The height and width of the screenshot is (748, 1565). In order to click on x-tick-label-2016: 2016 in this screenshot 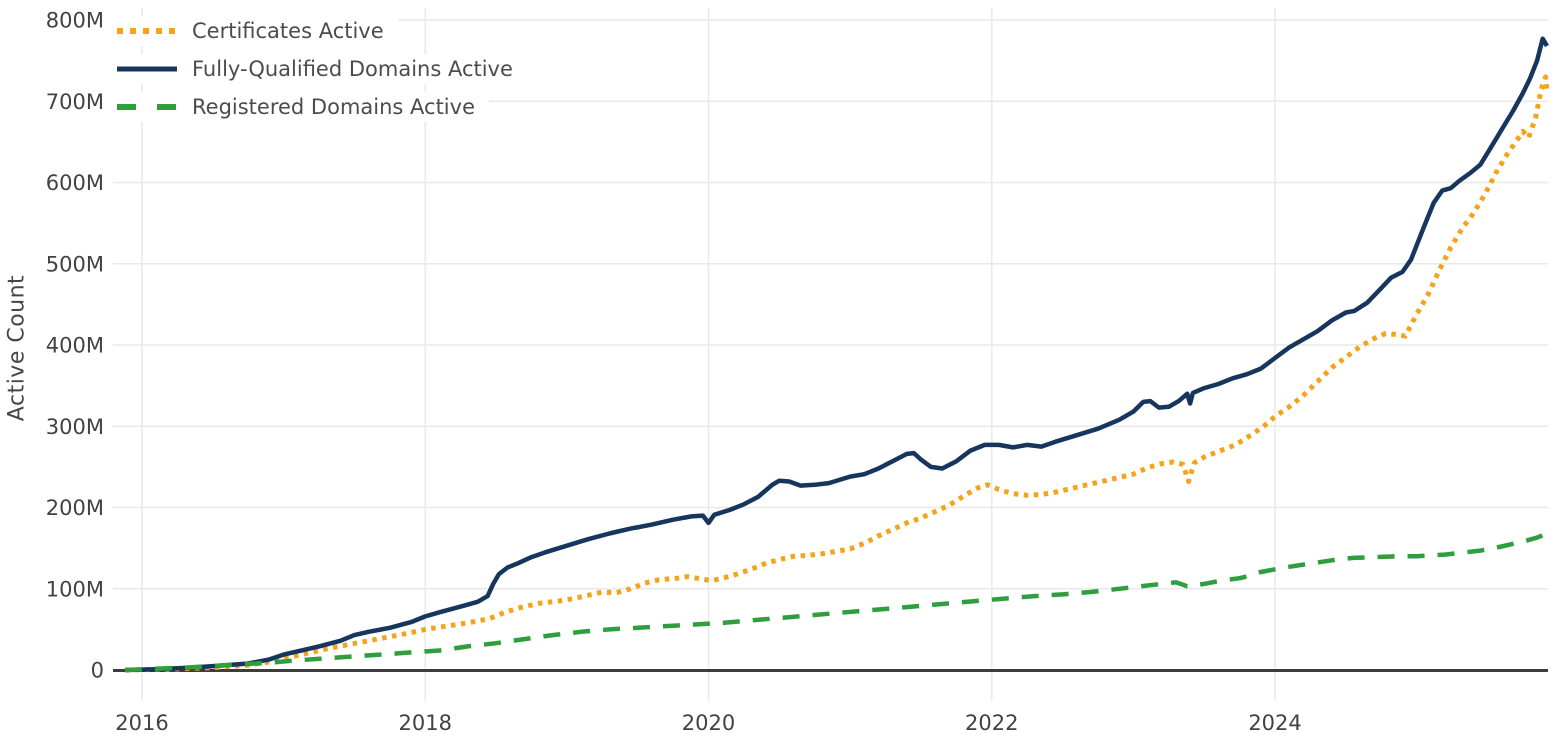, I will do `click(141, 723)`.